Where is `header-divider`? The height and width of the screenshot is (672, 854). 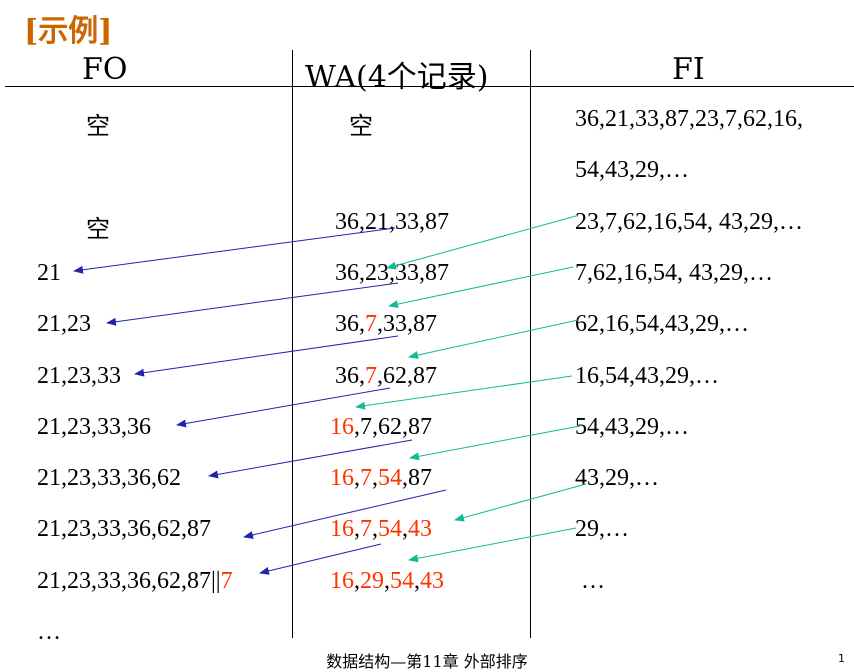 header-divider is located at coordinates (429, 86).